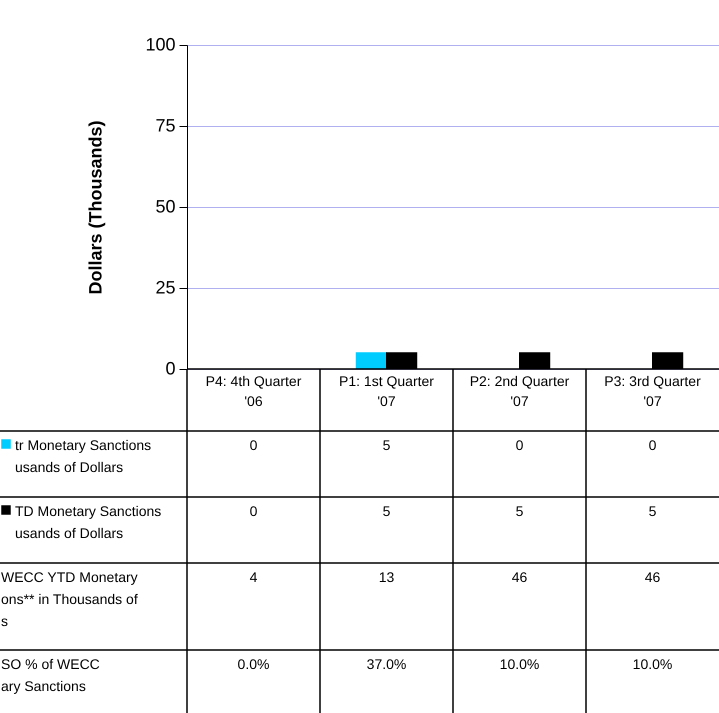 The image size is (719, 713). Describe the element at coordinates (83, 456) in the screenshot. I see `legend-label: tr Monetary Sanctions usands of Dollars` at that location.